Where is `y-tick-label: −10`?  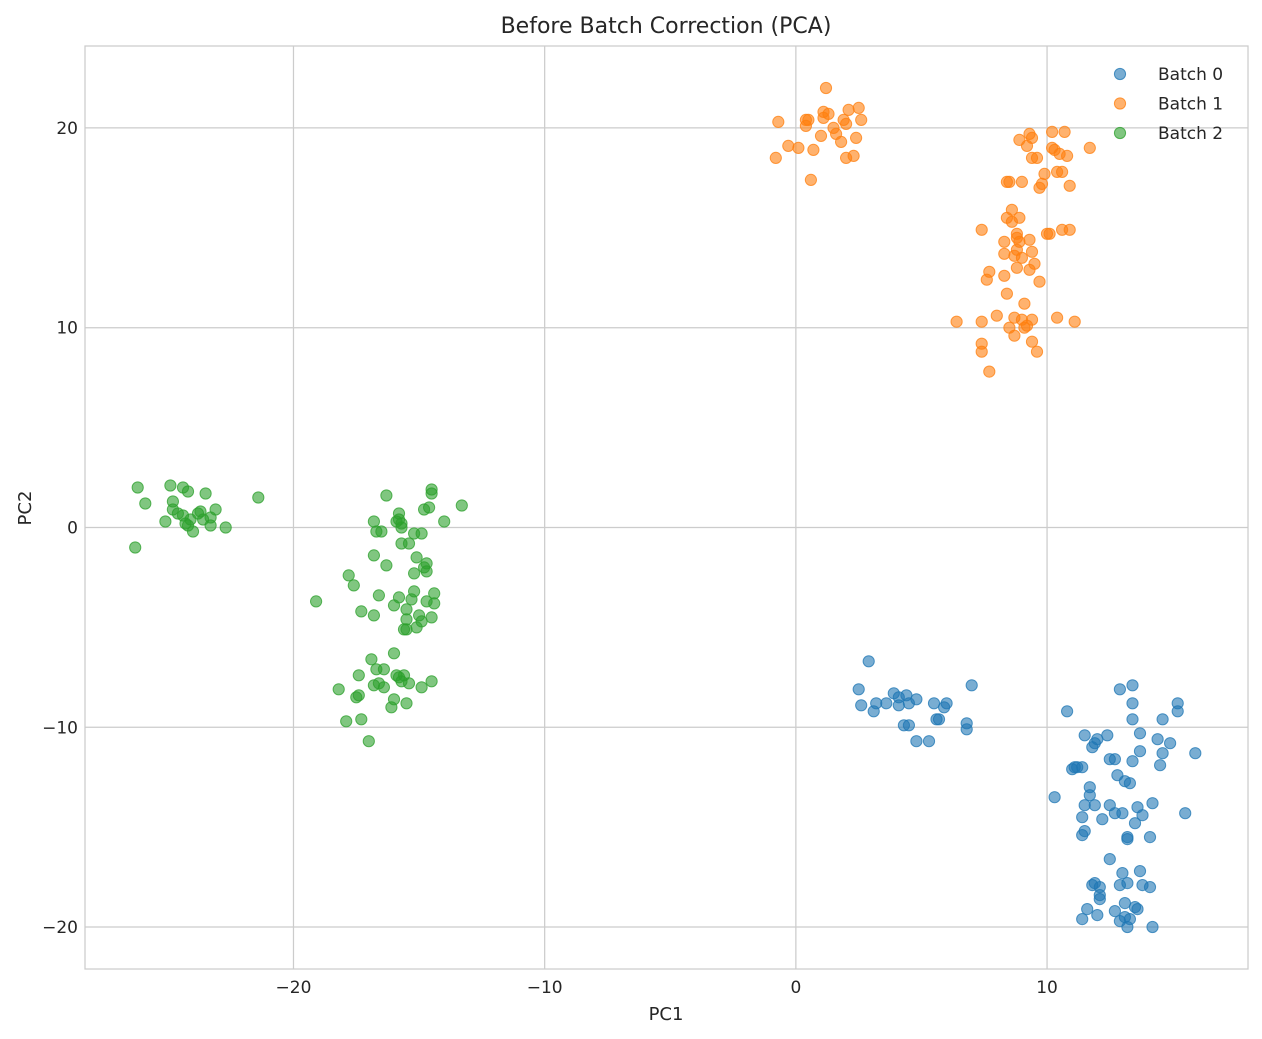
y-tick-label: −10 is located at coordinates (60, 728).